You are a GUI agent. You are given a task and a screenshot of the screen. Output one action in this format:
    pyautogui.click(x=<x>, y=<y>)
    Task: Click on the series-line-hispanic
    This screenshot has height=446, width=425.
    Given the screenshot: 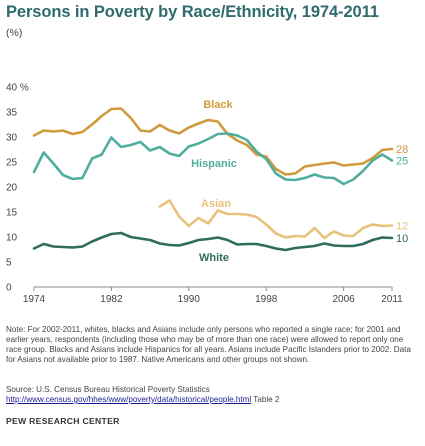 What is the action you would take?
    pyautogui.click(x=213, y=159)
    